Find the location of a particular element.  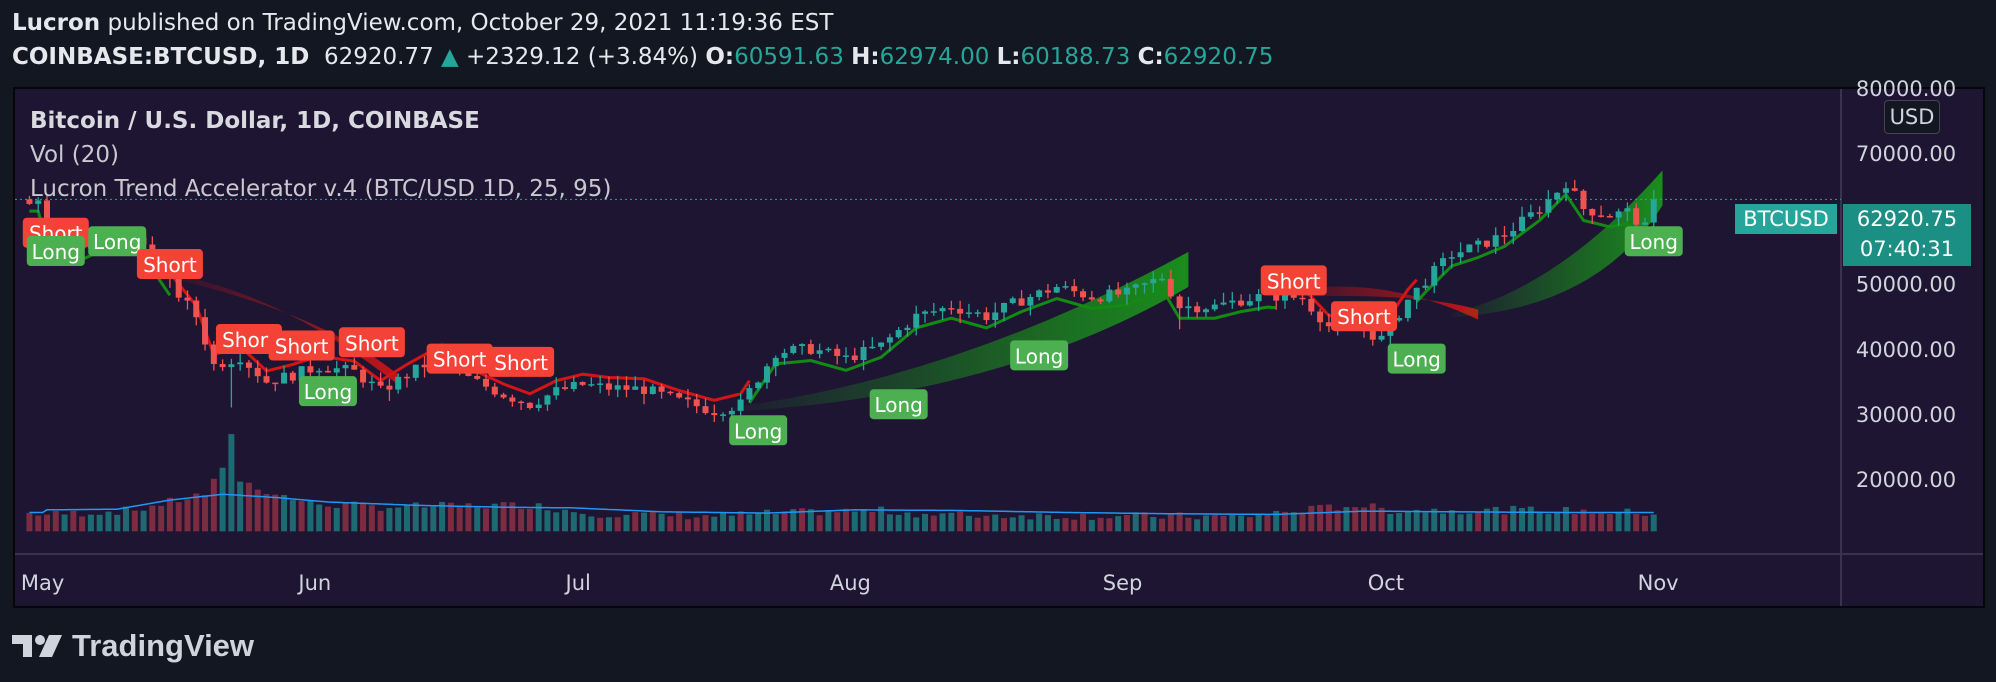

signal-label: Long is located at coordinates (56, 252).